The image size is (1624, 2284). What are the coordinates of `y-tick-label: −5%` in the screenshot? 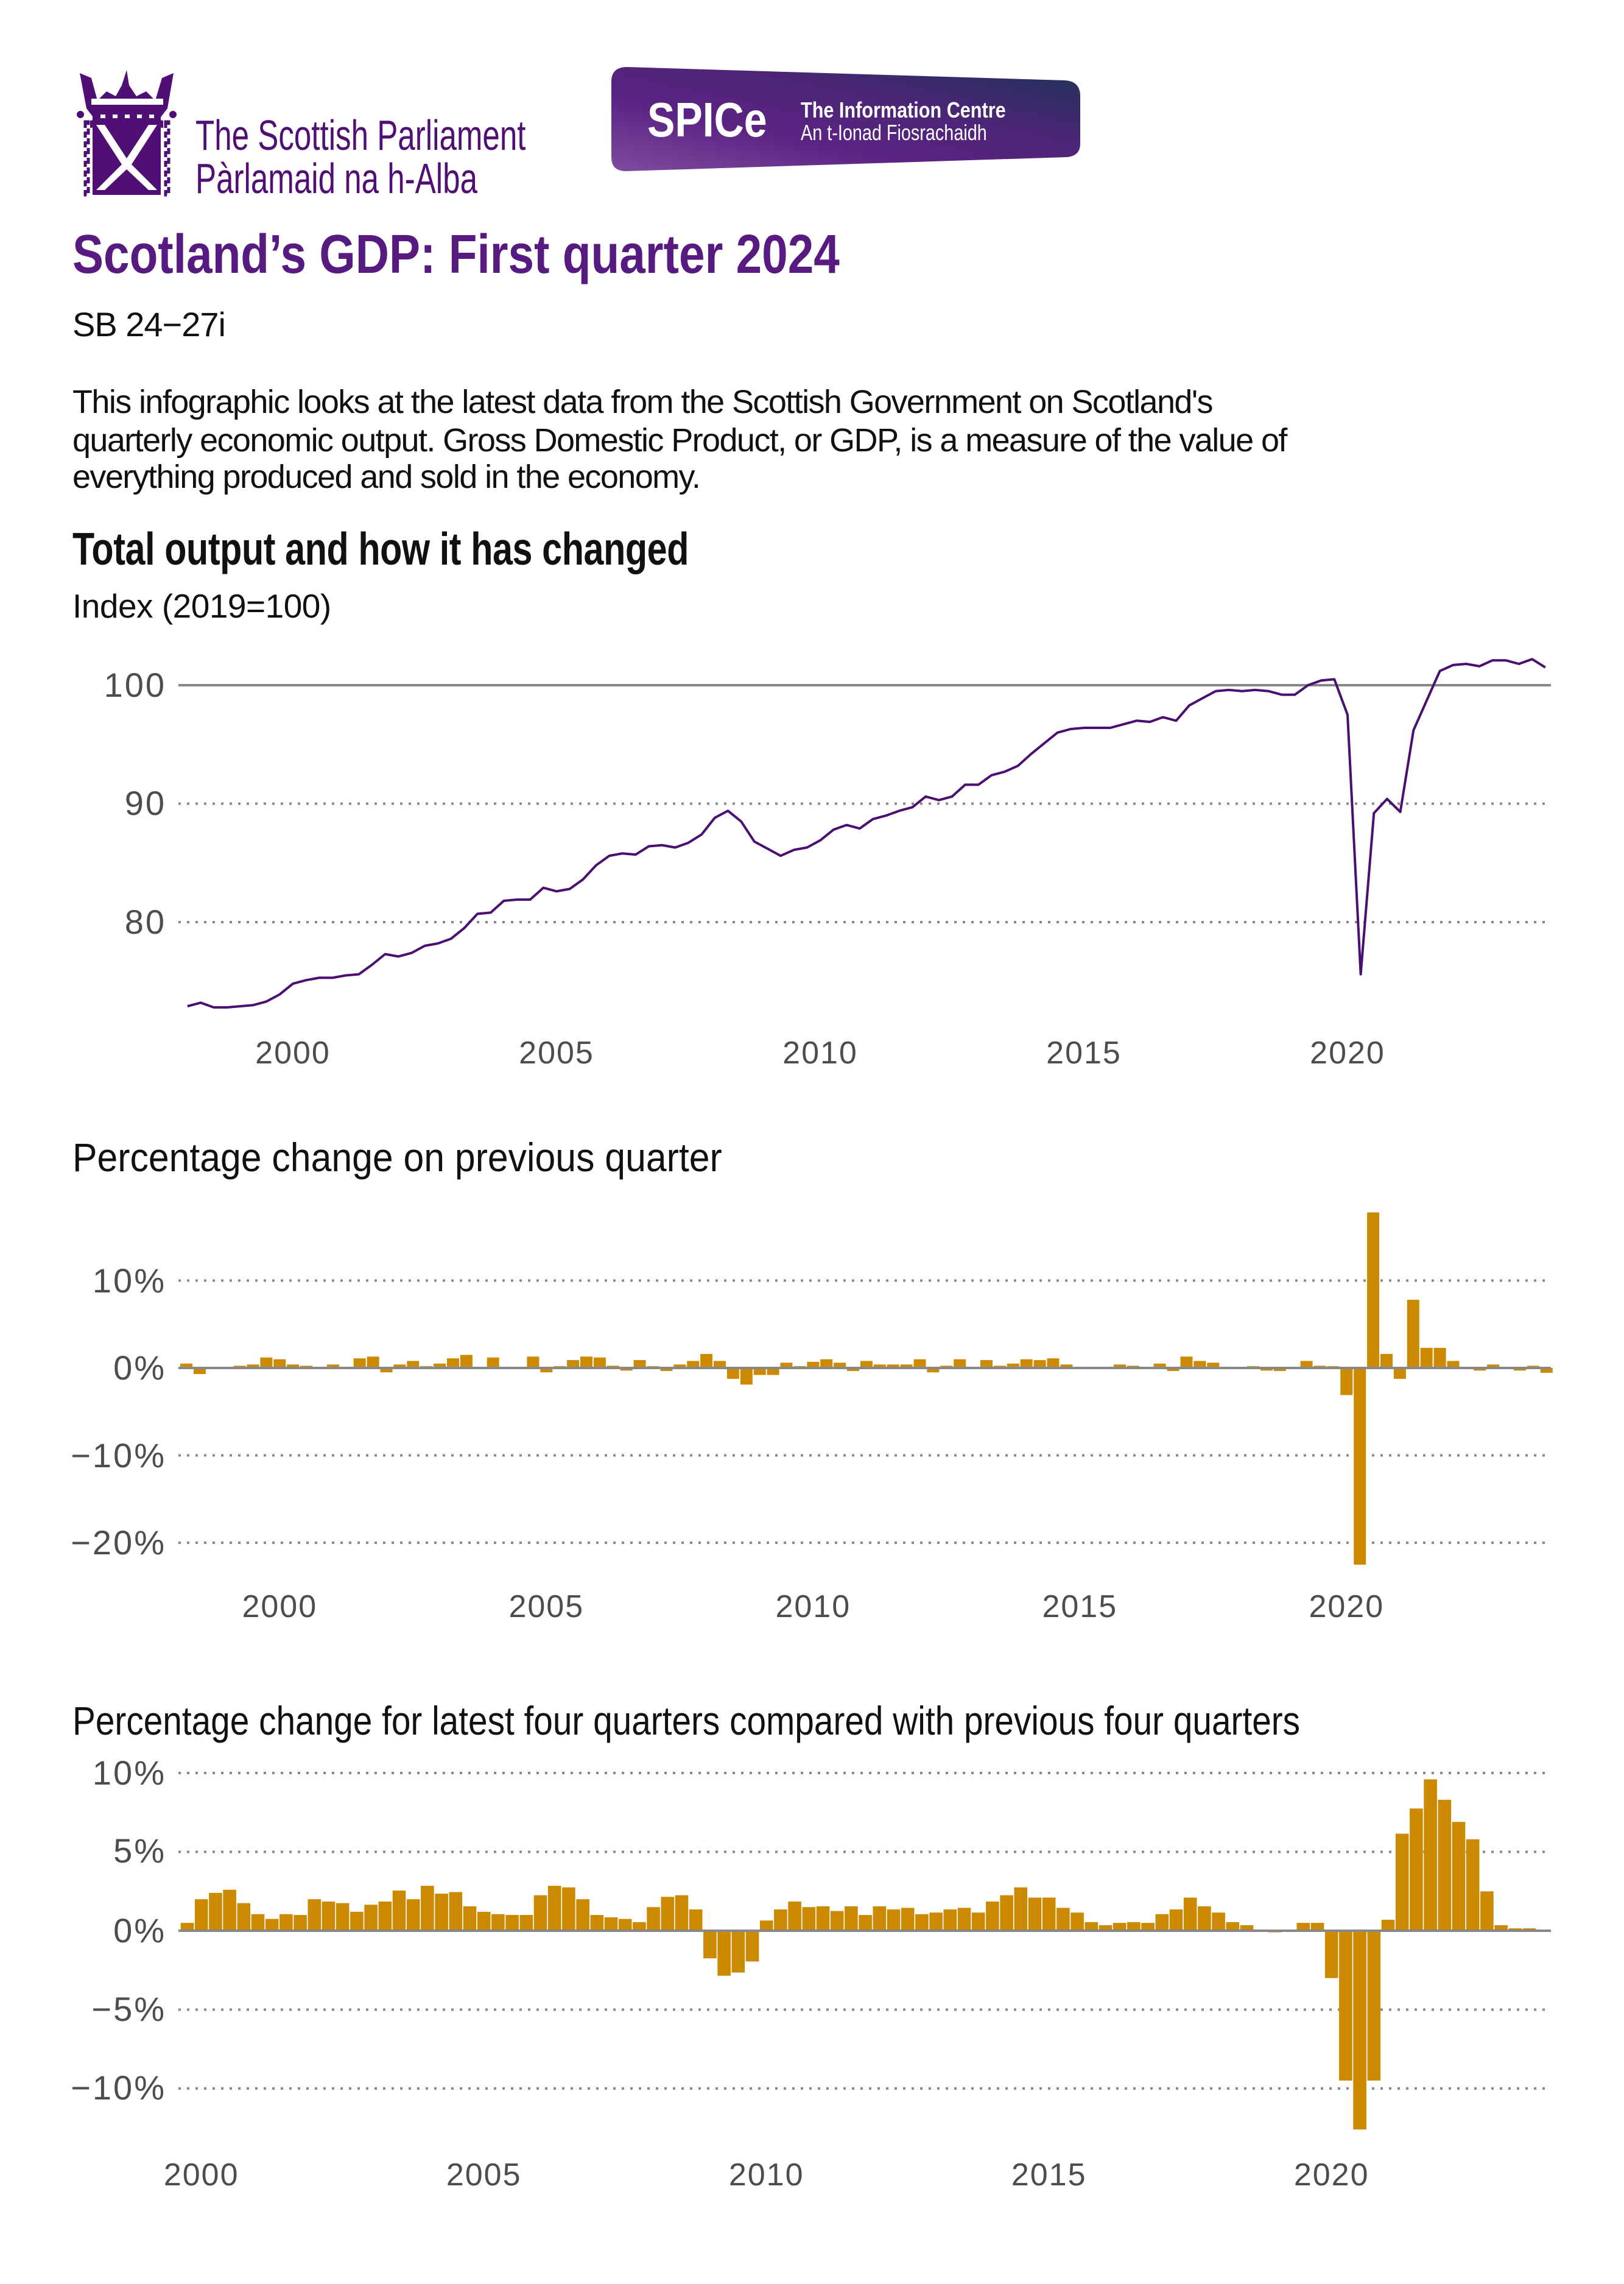 It's located at (128, 2009).